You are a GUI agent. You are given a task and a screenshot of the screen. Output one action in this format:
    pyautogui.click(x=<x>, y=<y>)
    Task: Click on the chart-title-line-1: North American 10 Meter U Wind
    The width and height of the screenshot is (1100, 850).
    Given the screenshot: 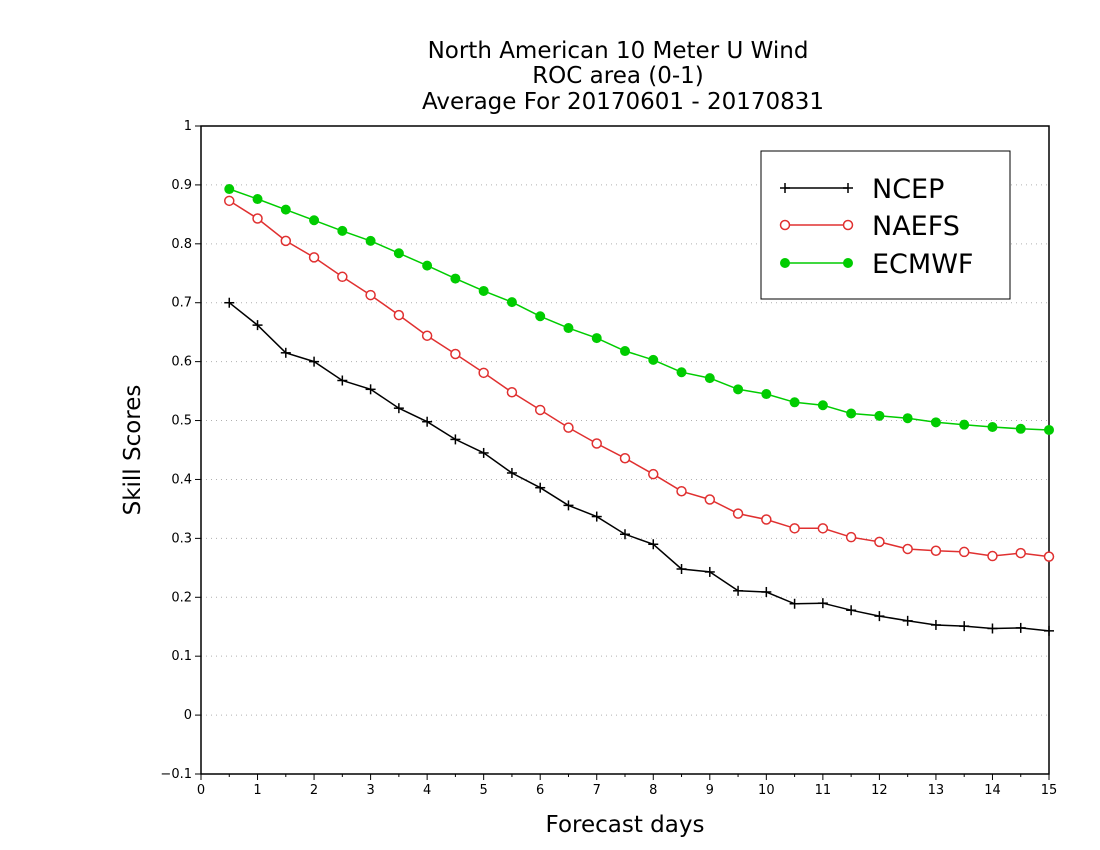 What is the action you would take?
    pyautogui.click(x=618, y=51)
    